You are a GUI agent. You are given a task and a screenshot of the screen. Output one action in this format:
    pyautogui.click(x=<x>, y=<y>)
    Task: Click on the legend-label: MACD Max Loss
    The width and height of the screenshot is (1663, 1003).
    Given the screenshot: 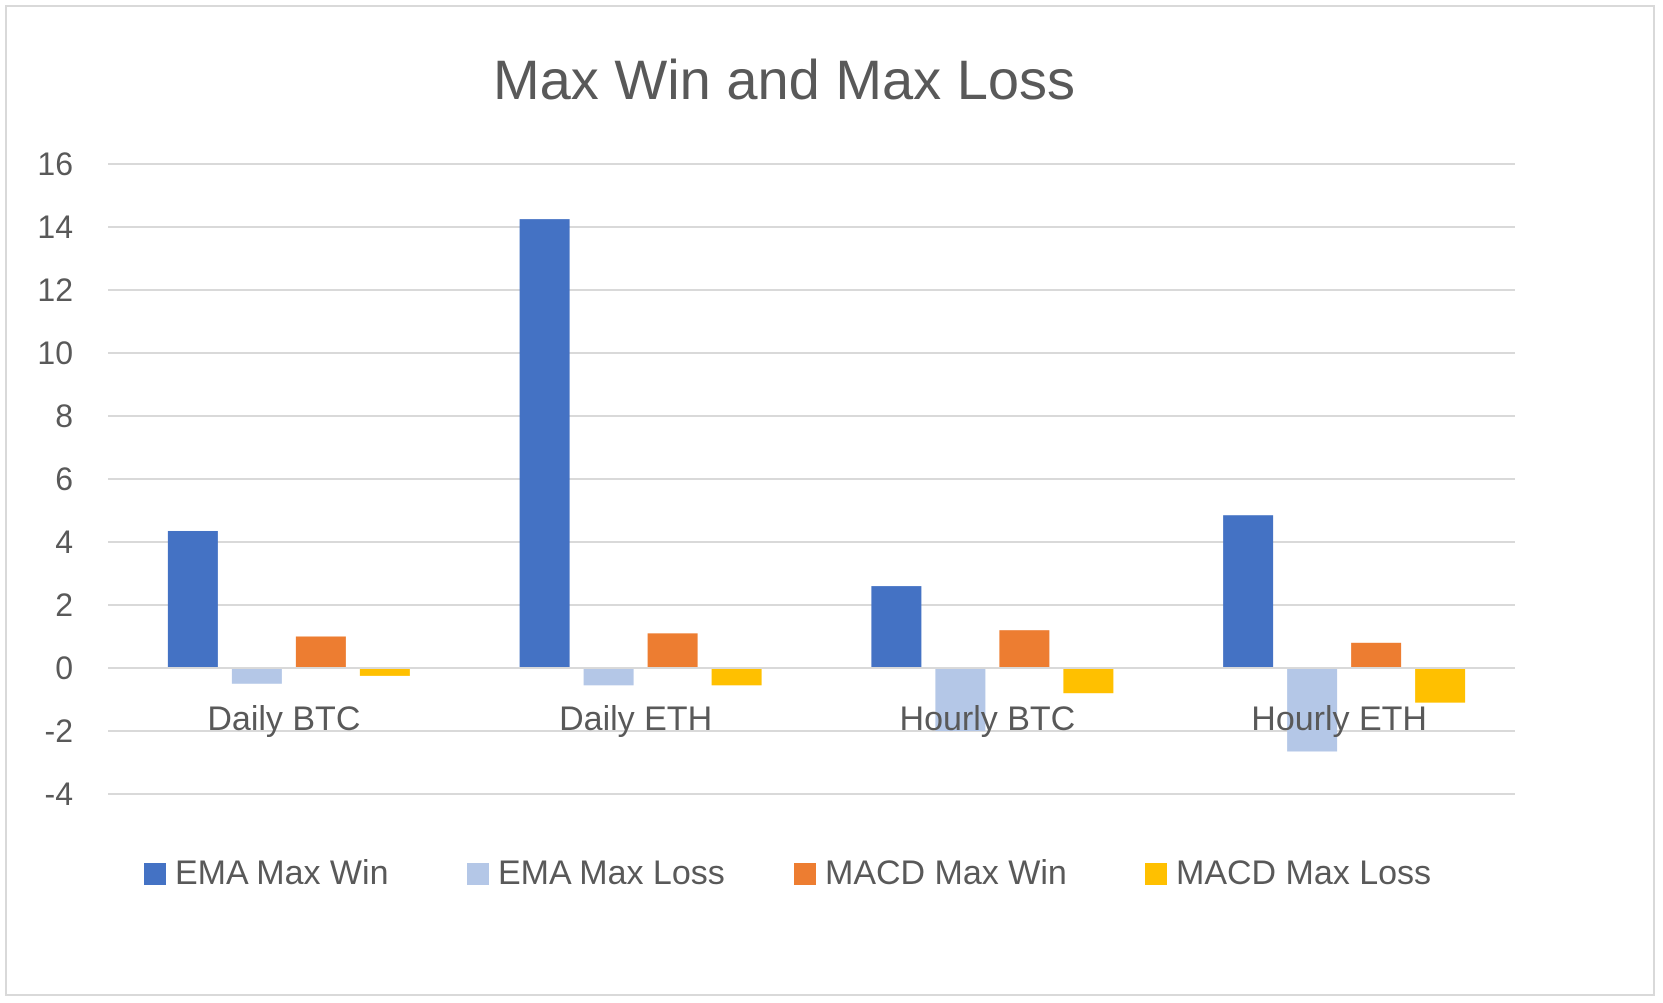 What is the action you would take?
    pyautogui.click(x=1303, y=873)
    